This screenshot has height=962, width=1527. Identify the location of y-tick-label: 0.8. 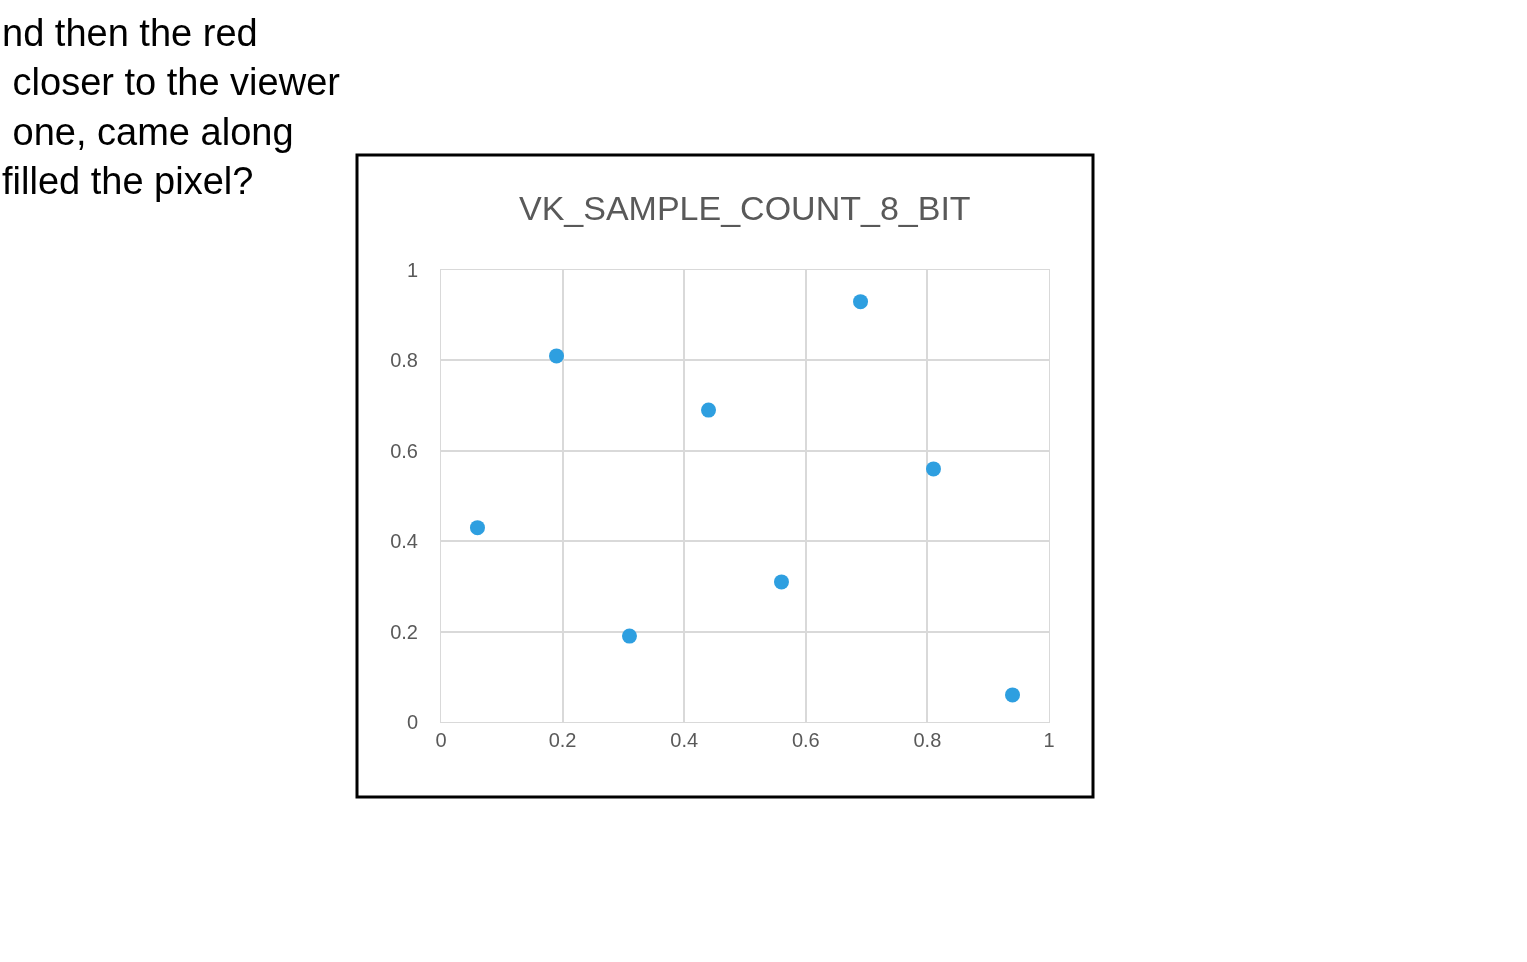
(404, 360).